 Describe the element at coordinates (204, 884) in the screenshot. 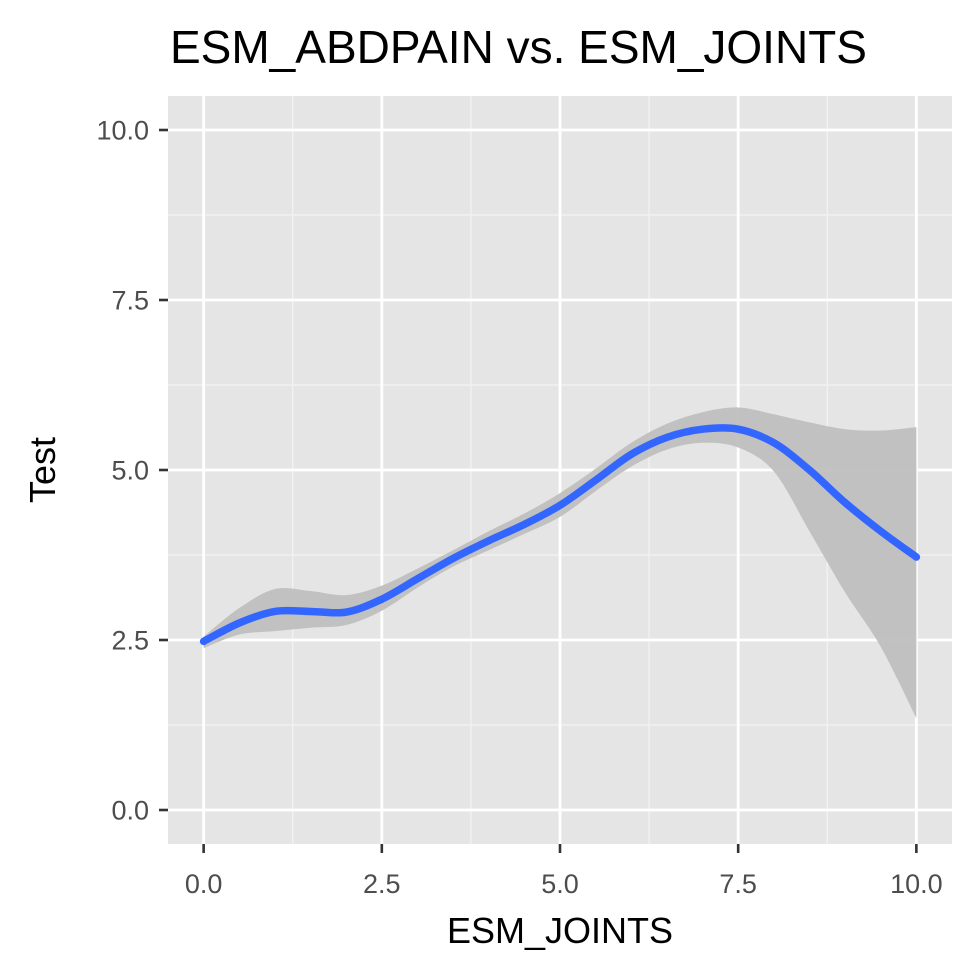

I see `x-tick-label: 0.0` at that location.